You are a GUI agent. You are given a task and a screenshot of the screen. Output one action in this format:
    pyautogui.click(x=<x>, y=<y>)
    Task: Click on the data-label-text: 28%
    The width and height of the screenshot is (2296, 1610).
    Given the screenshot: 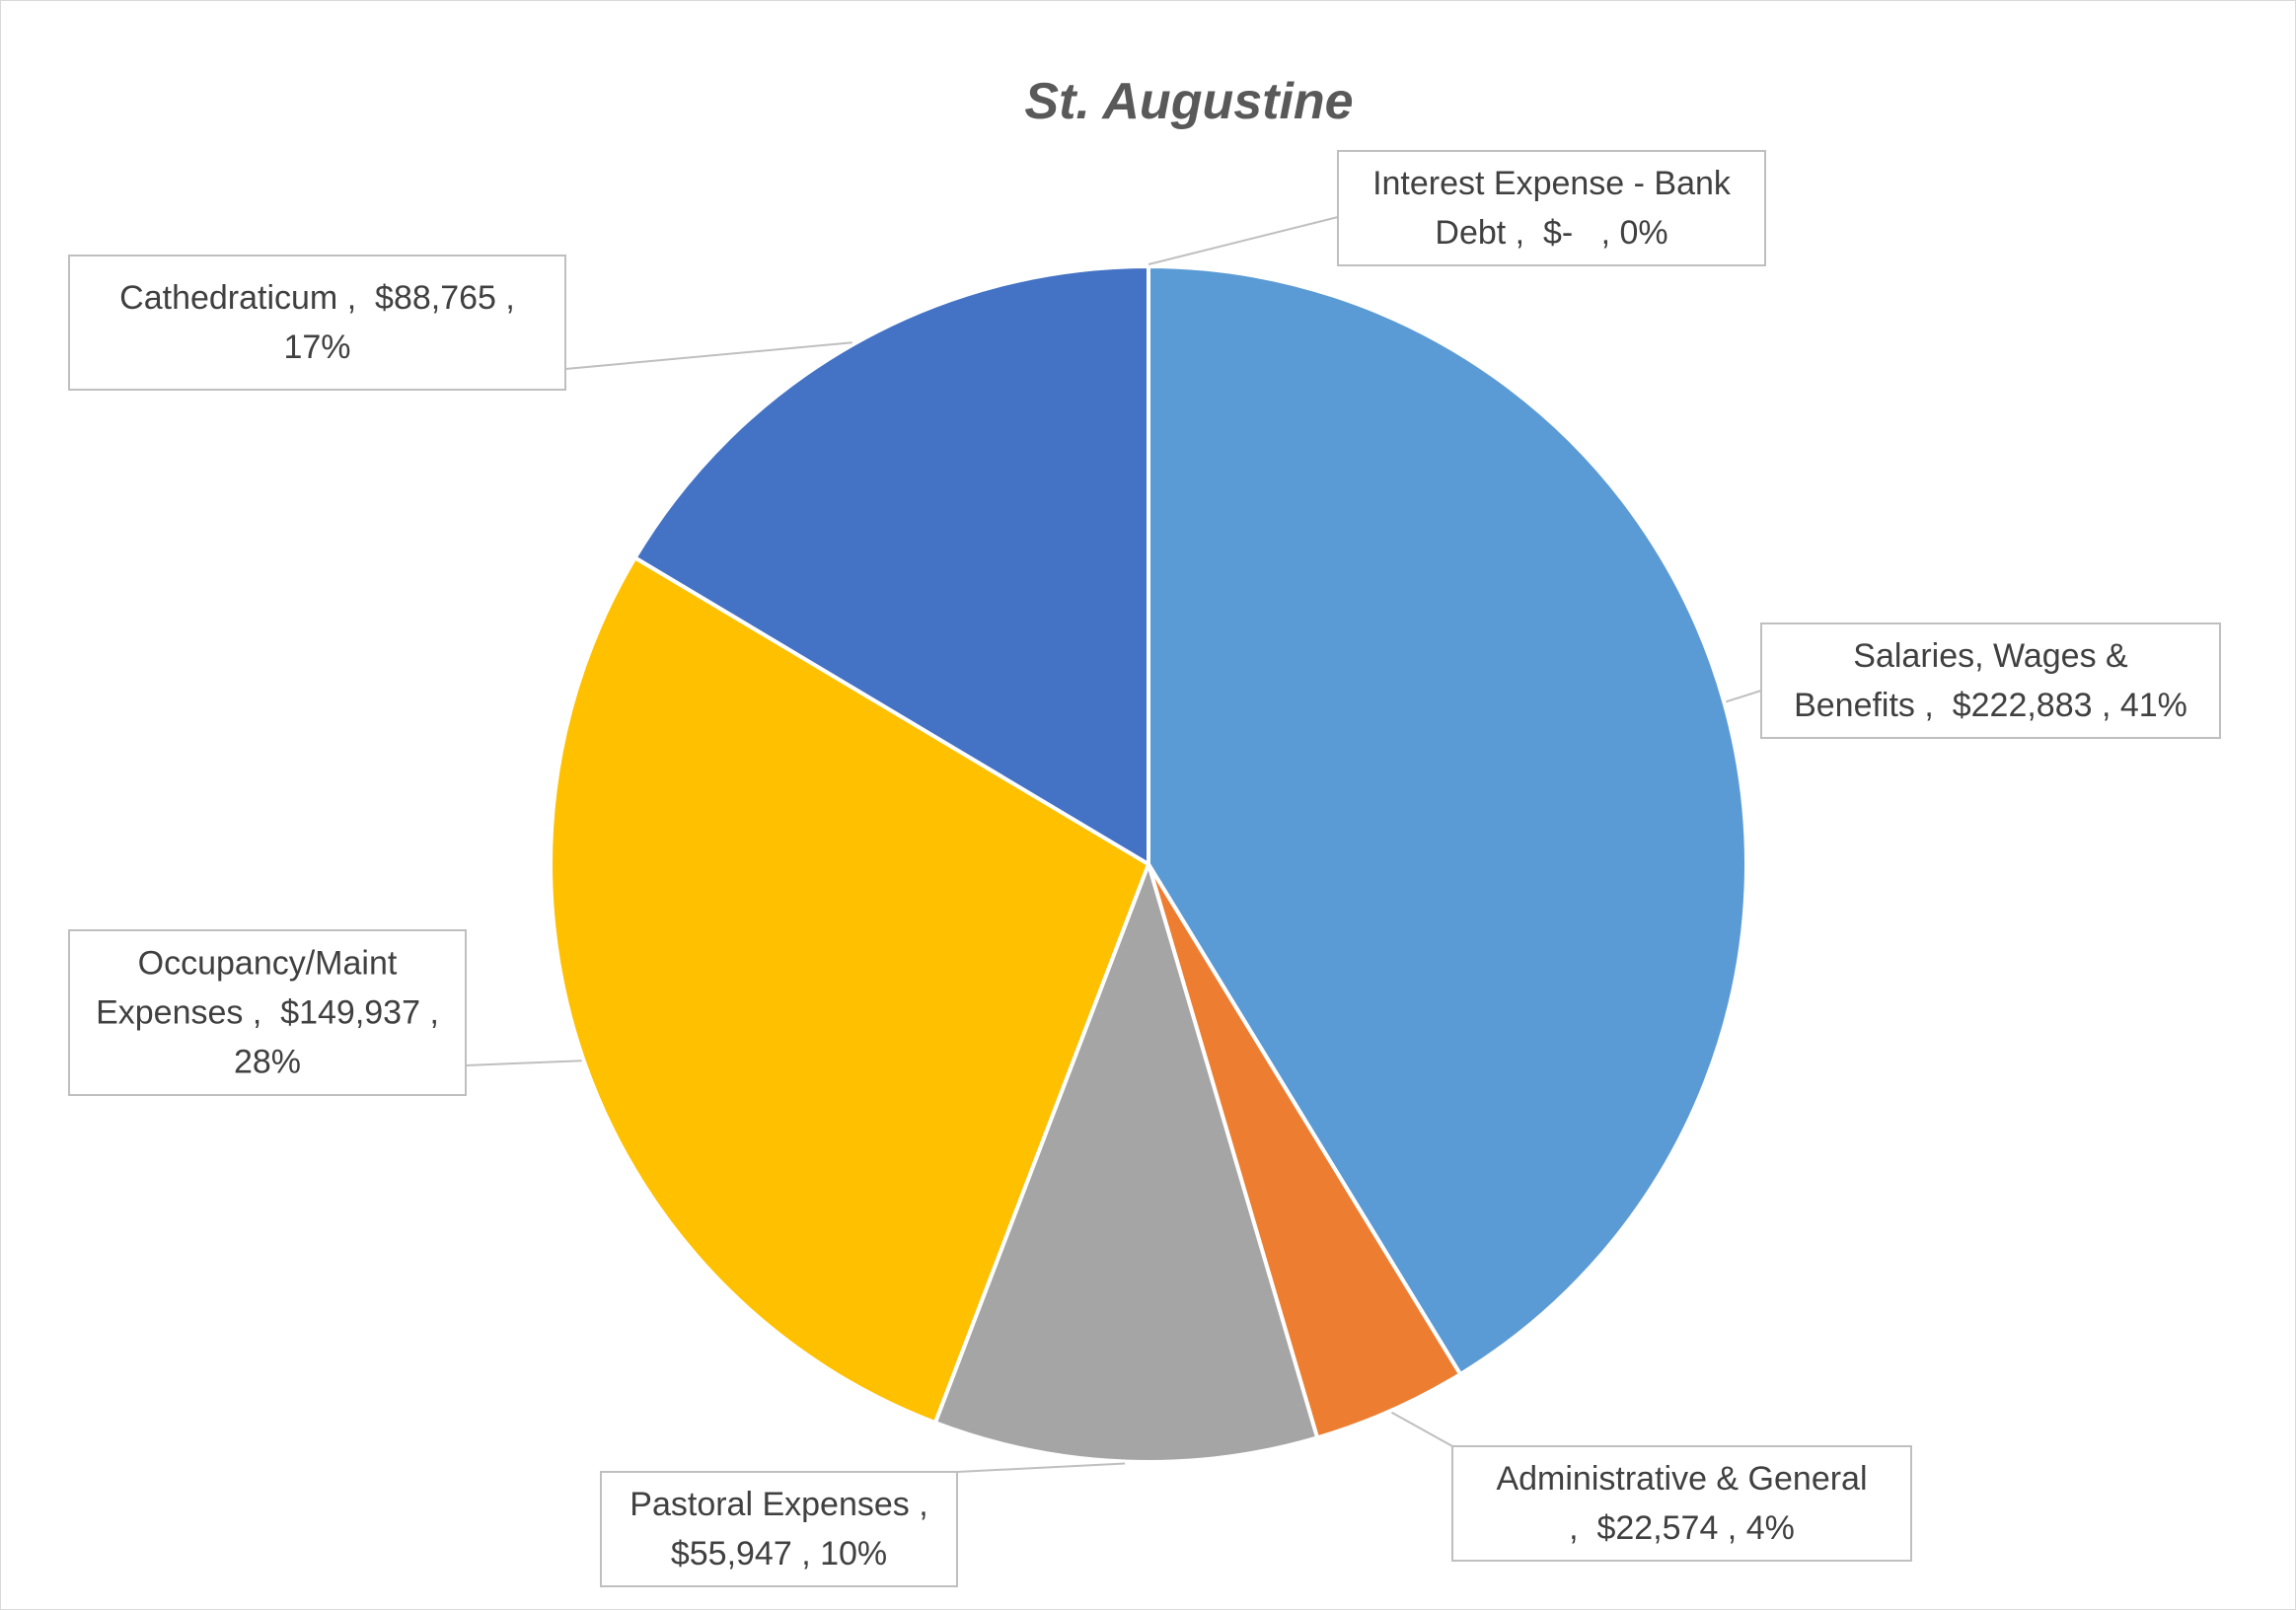 What is the action you would take?
    pyautogui.click(x=268, y=1063)
    